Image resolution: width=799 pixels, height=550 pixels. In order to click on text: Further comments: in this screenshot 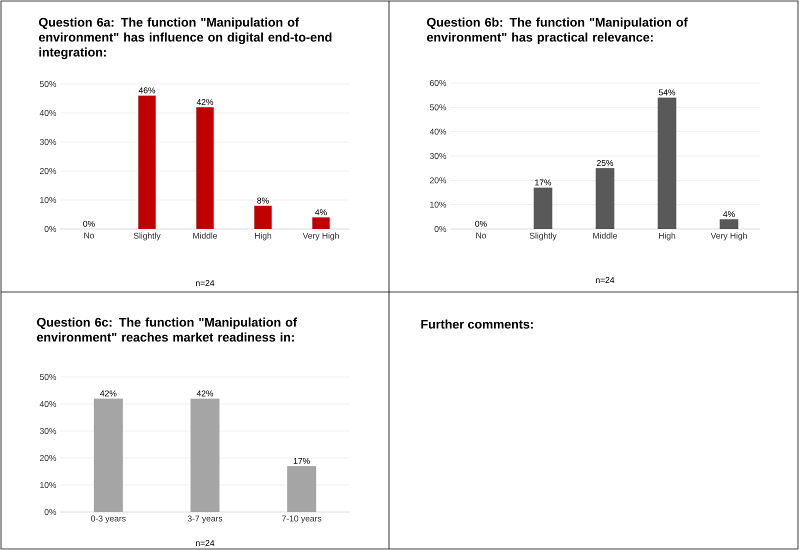, I will do `click(477, 324)`.